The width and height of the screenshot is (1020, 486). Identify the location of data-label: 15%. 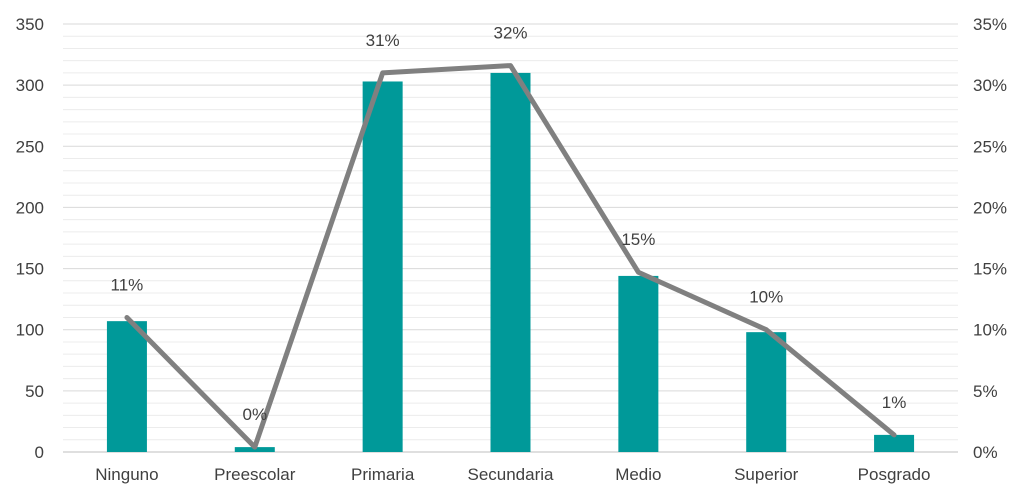
(638, 239).